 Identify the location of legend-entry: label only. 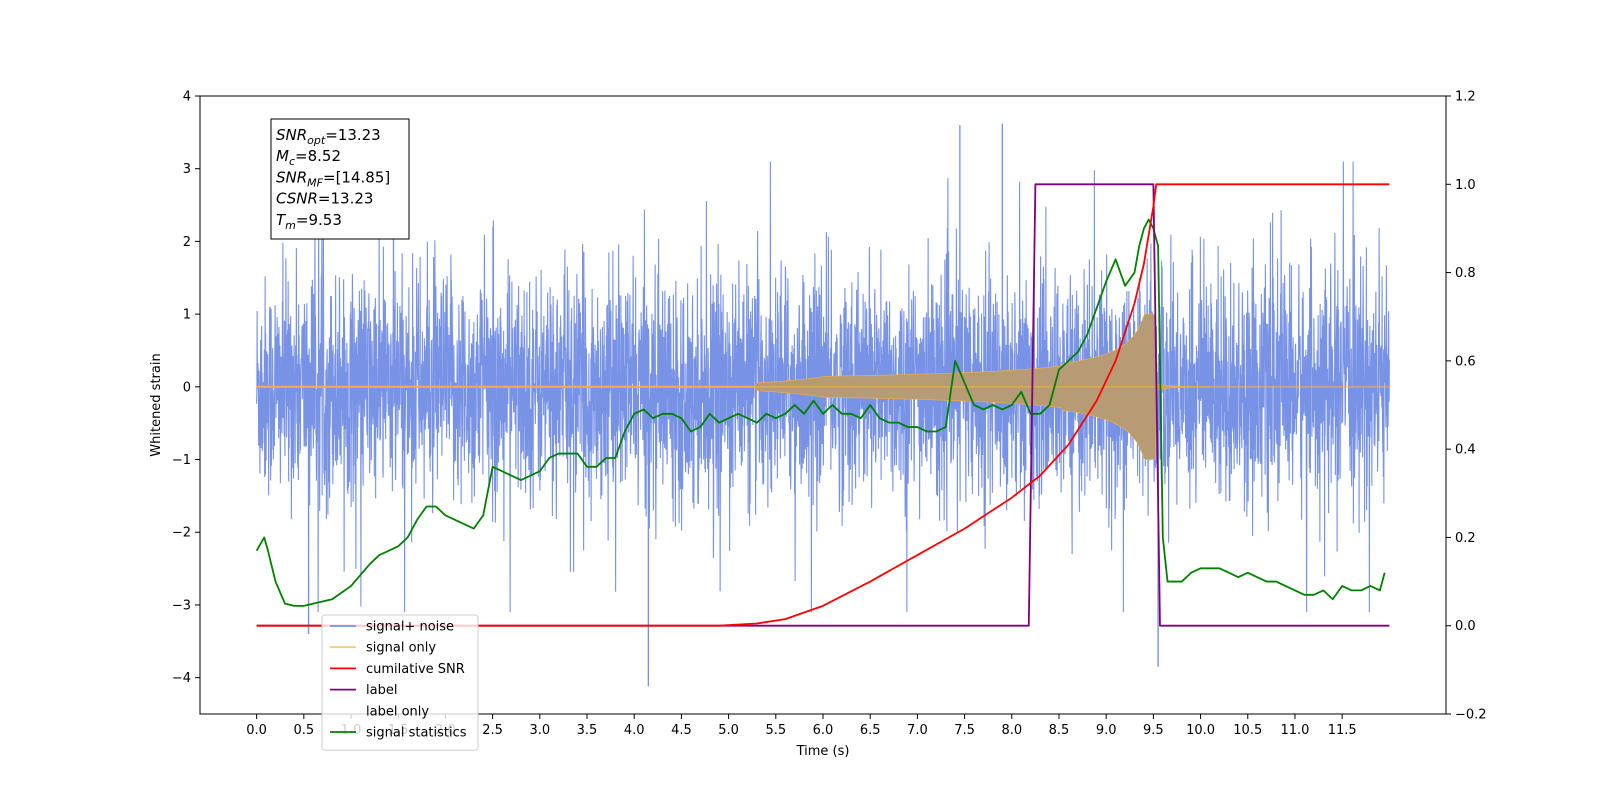
(397, 711).